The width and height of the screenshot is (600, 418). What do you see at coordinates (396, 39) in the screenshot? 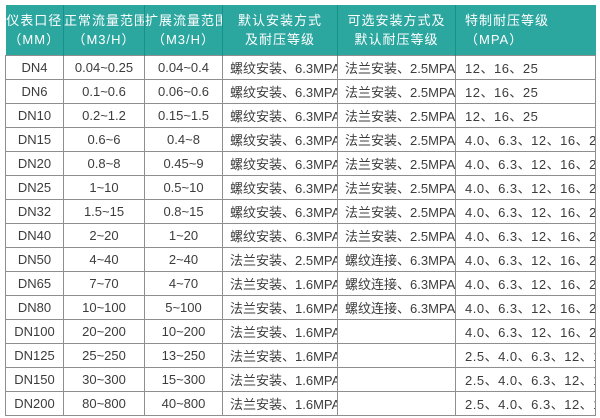
I see `col-header-optional-installation-line2: 默认耐压等级` at bounding box center [396, 39].